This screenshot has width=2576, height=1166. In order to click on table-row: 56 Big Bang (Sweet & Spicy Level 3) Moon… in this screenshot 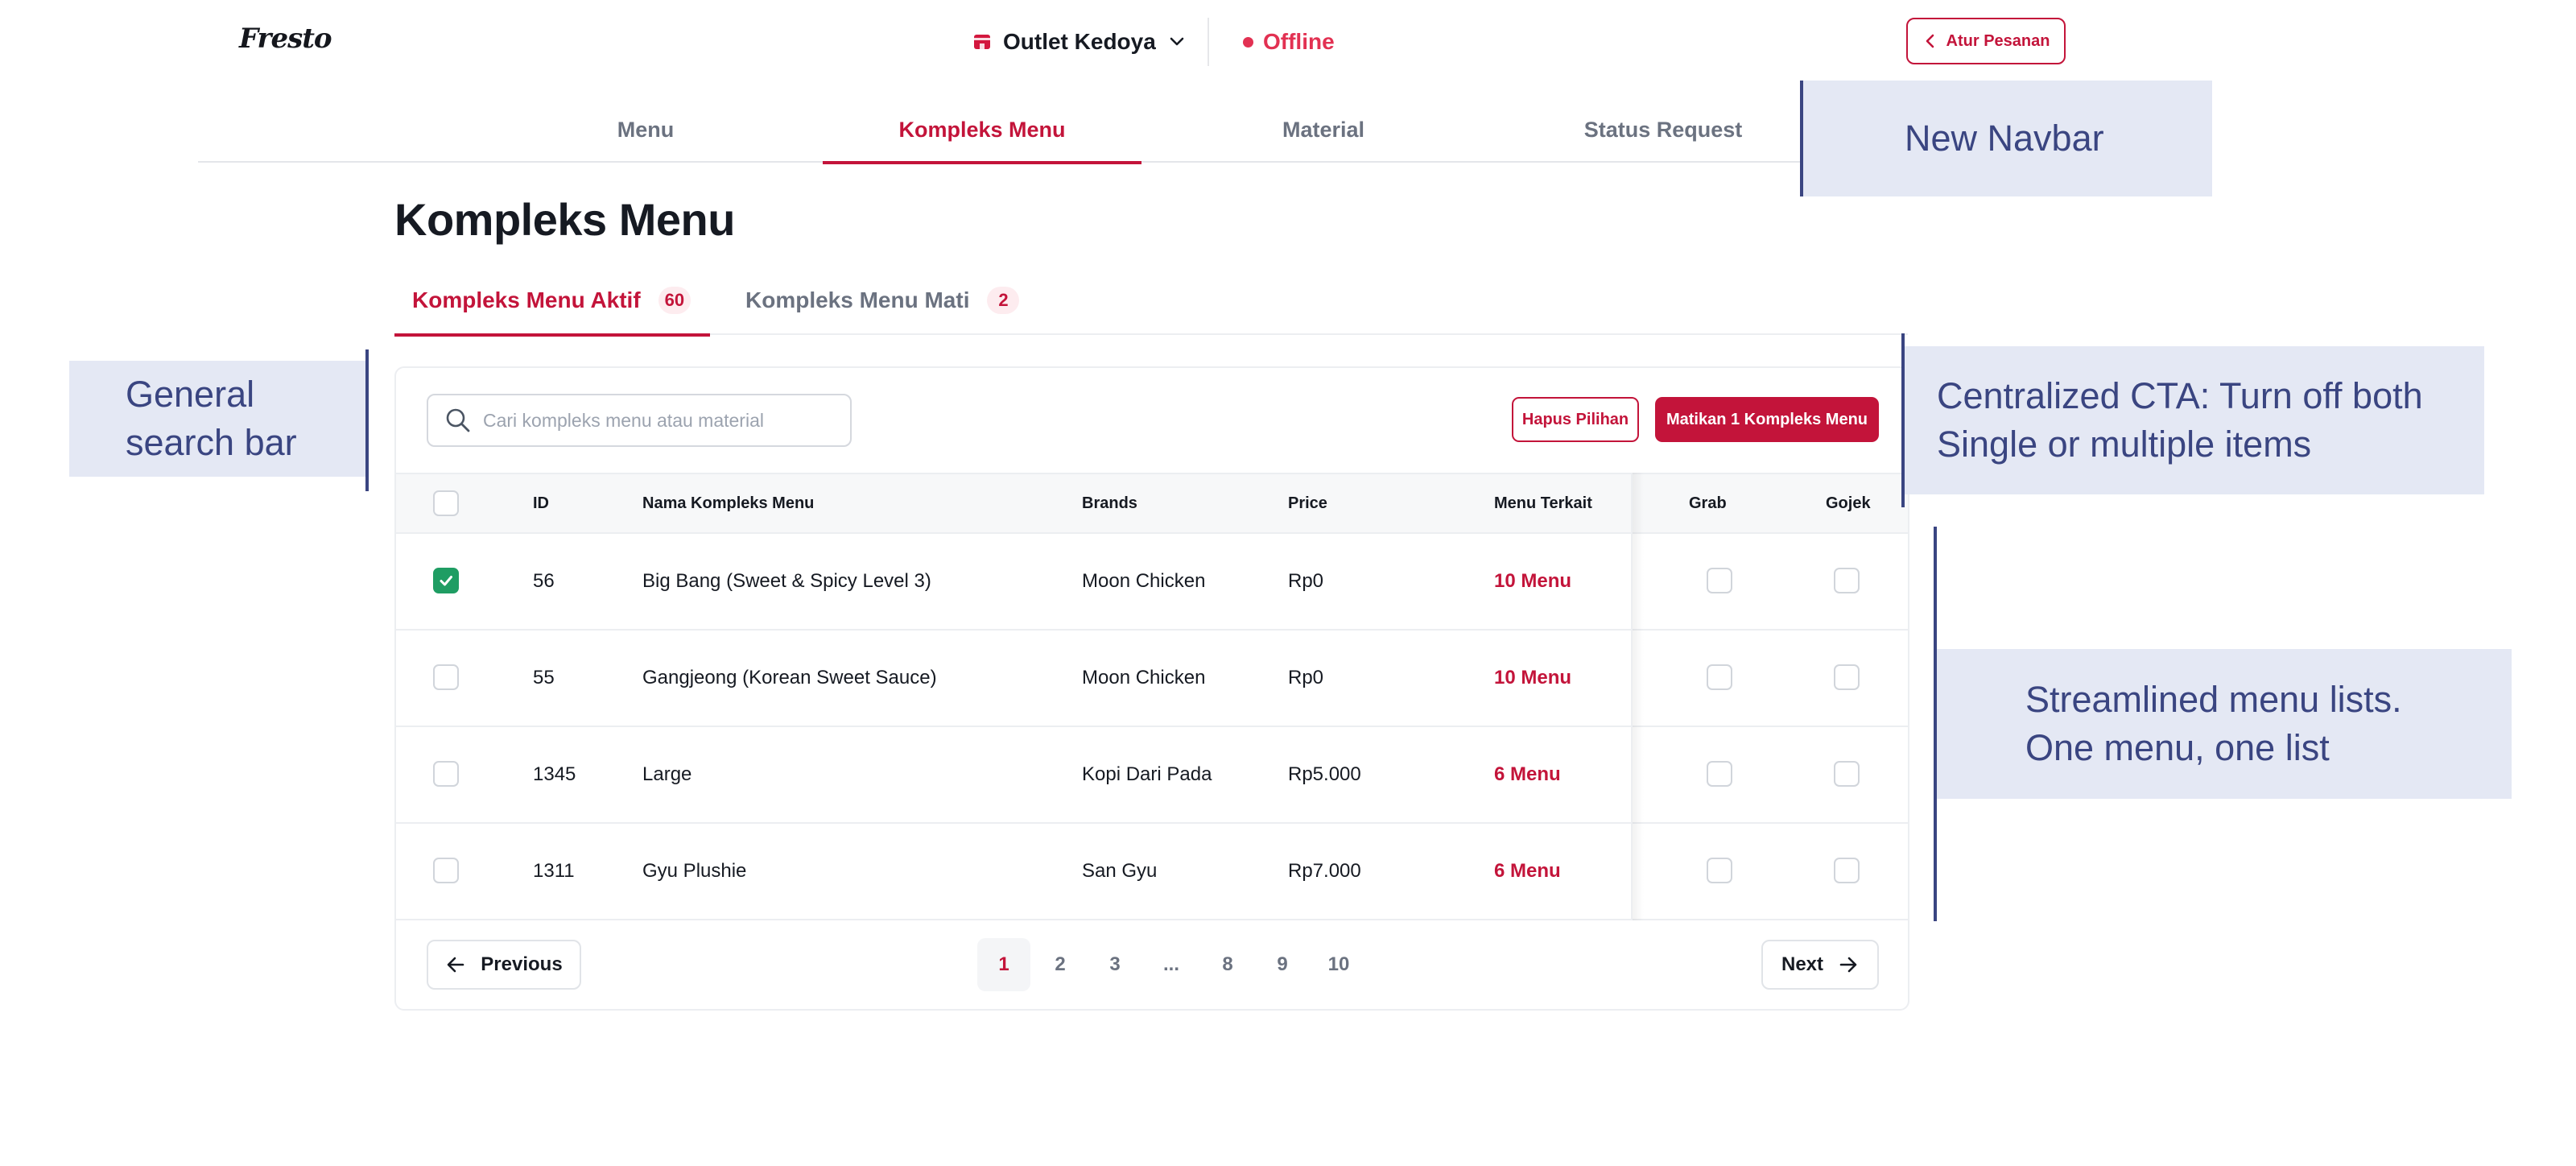, I will do `click(1152, 582)`.